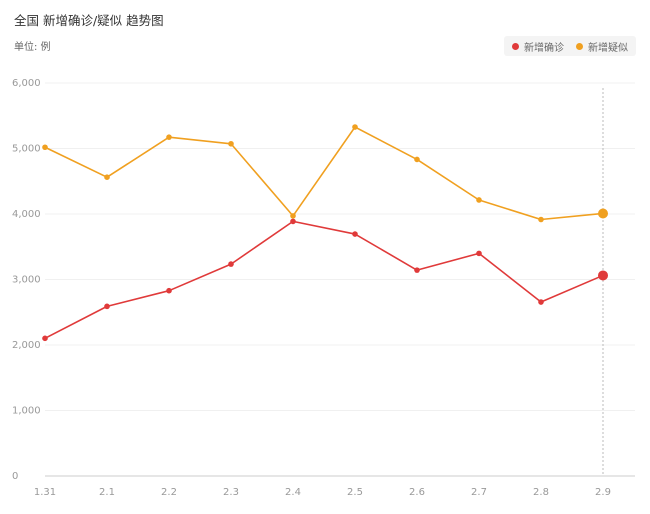  Describe the element at coordinates (231, 492) in the screenshot. I see `x-tick-label: 2.3` at that location.